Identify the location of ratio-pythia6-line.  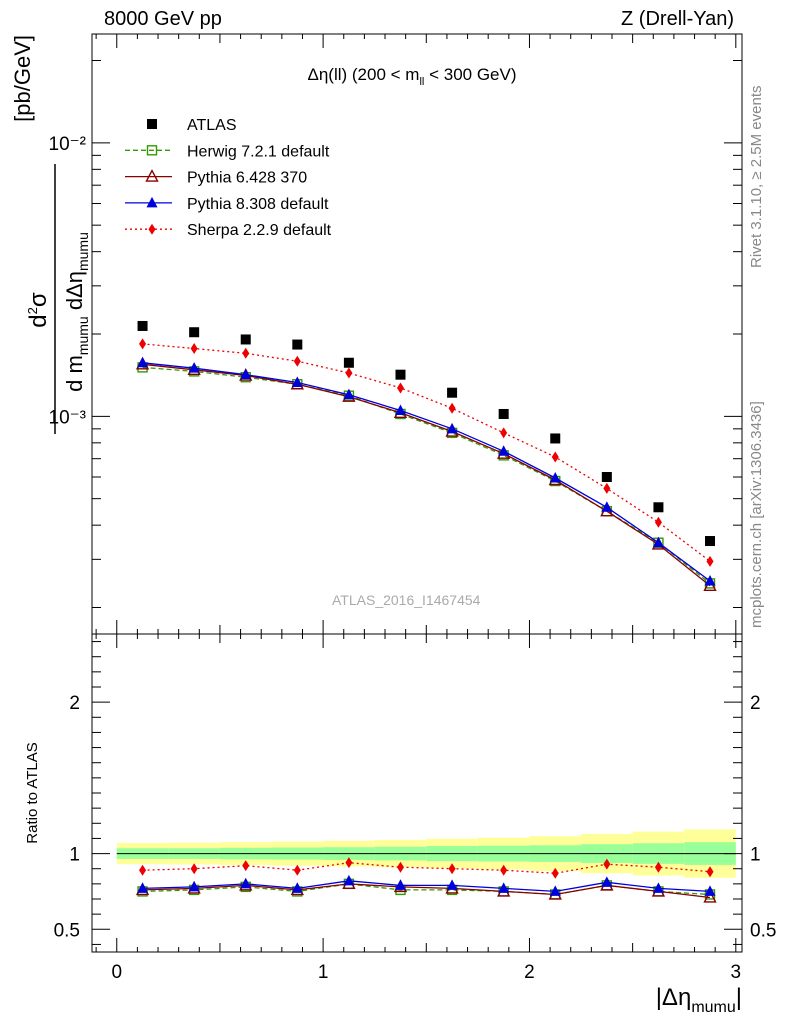
(426, 891).